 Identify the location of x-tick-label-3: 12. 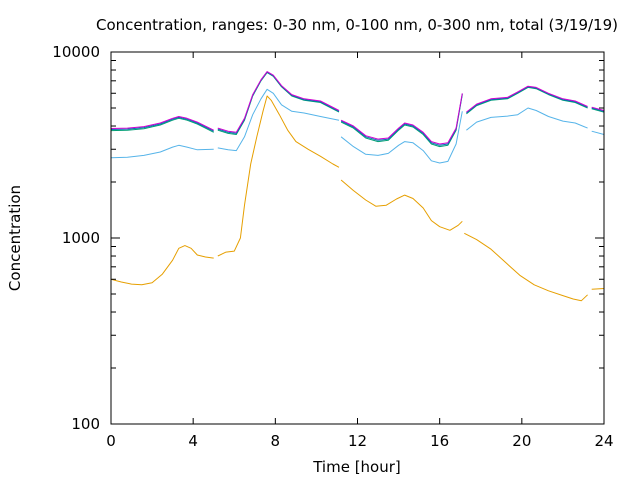
(357, 441).